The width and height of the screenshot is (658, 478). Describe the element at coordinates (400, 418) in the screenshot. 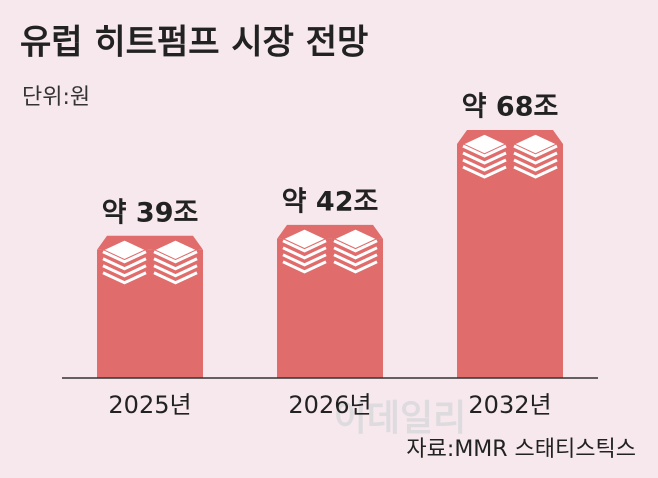

I see `watermark: 이데일리` at that location.